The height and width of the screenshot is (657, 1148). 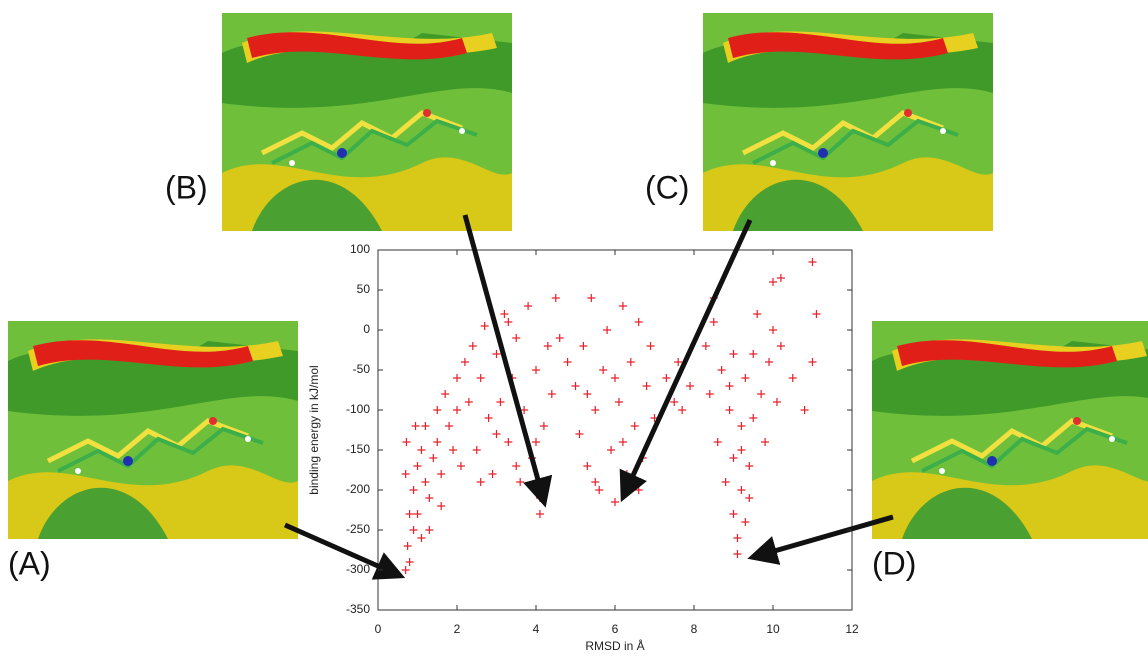 What do you see at coordinates (852, 629) in the screenshot?
I see `x-tick-label: 12` at bounding box center [852, 629].